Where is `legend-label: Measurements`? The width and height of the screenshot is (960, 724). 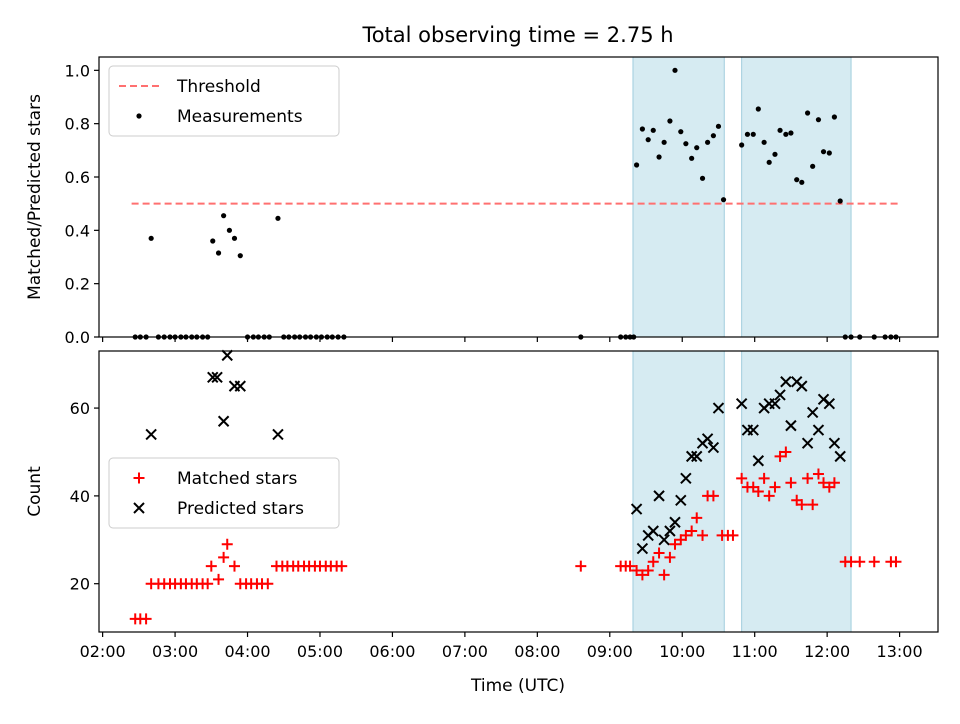 legend-label: Measurements is located at coordinates (240, 117).